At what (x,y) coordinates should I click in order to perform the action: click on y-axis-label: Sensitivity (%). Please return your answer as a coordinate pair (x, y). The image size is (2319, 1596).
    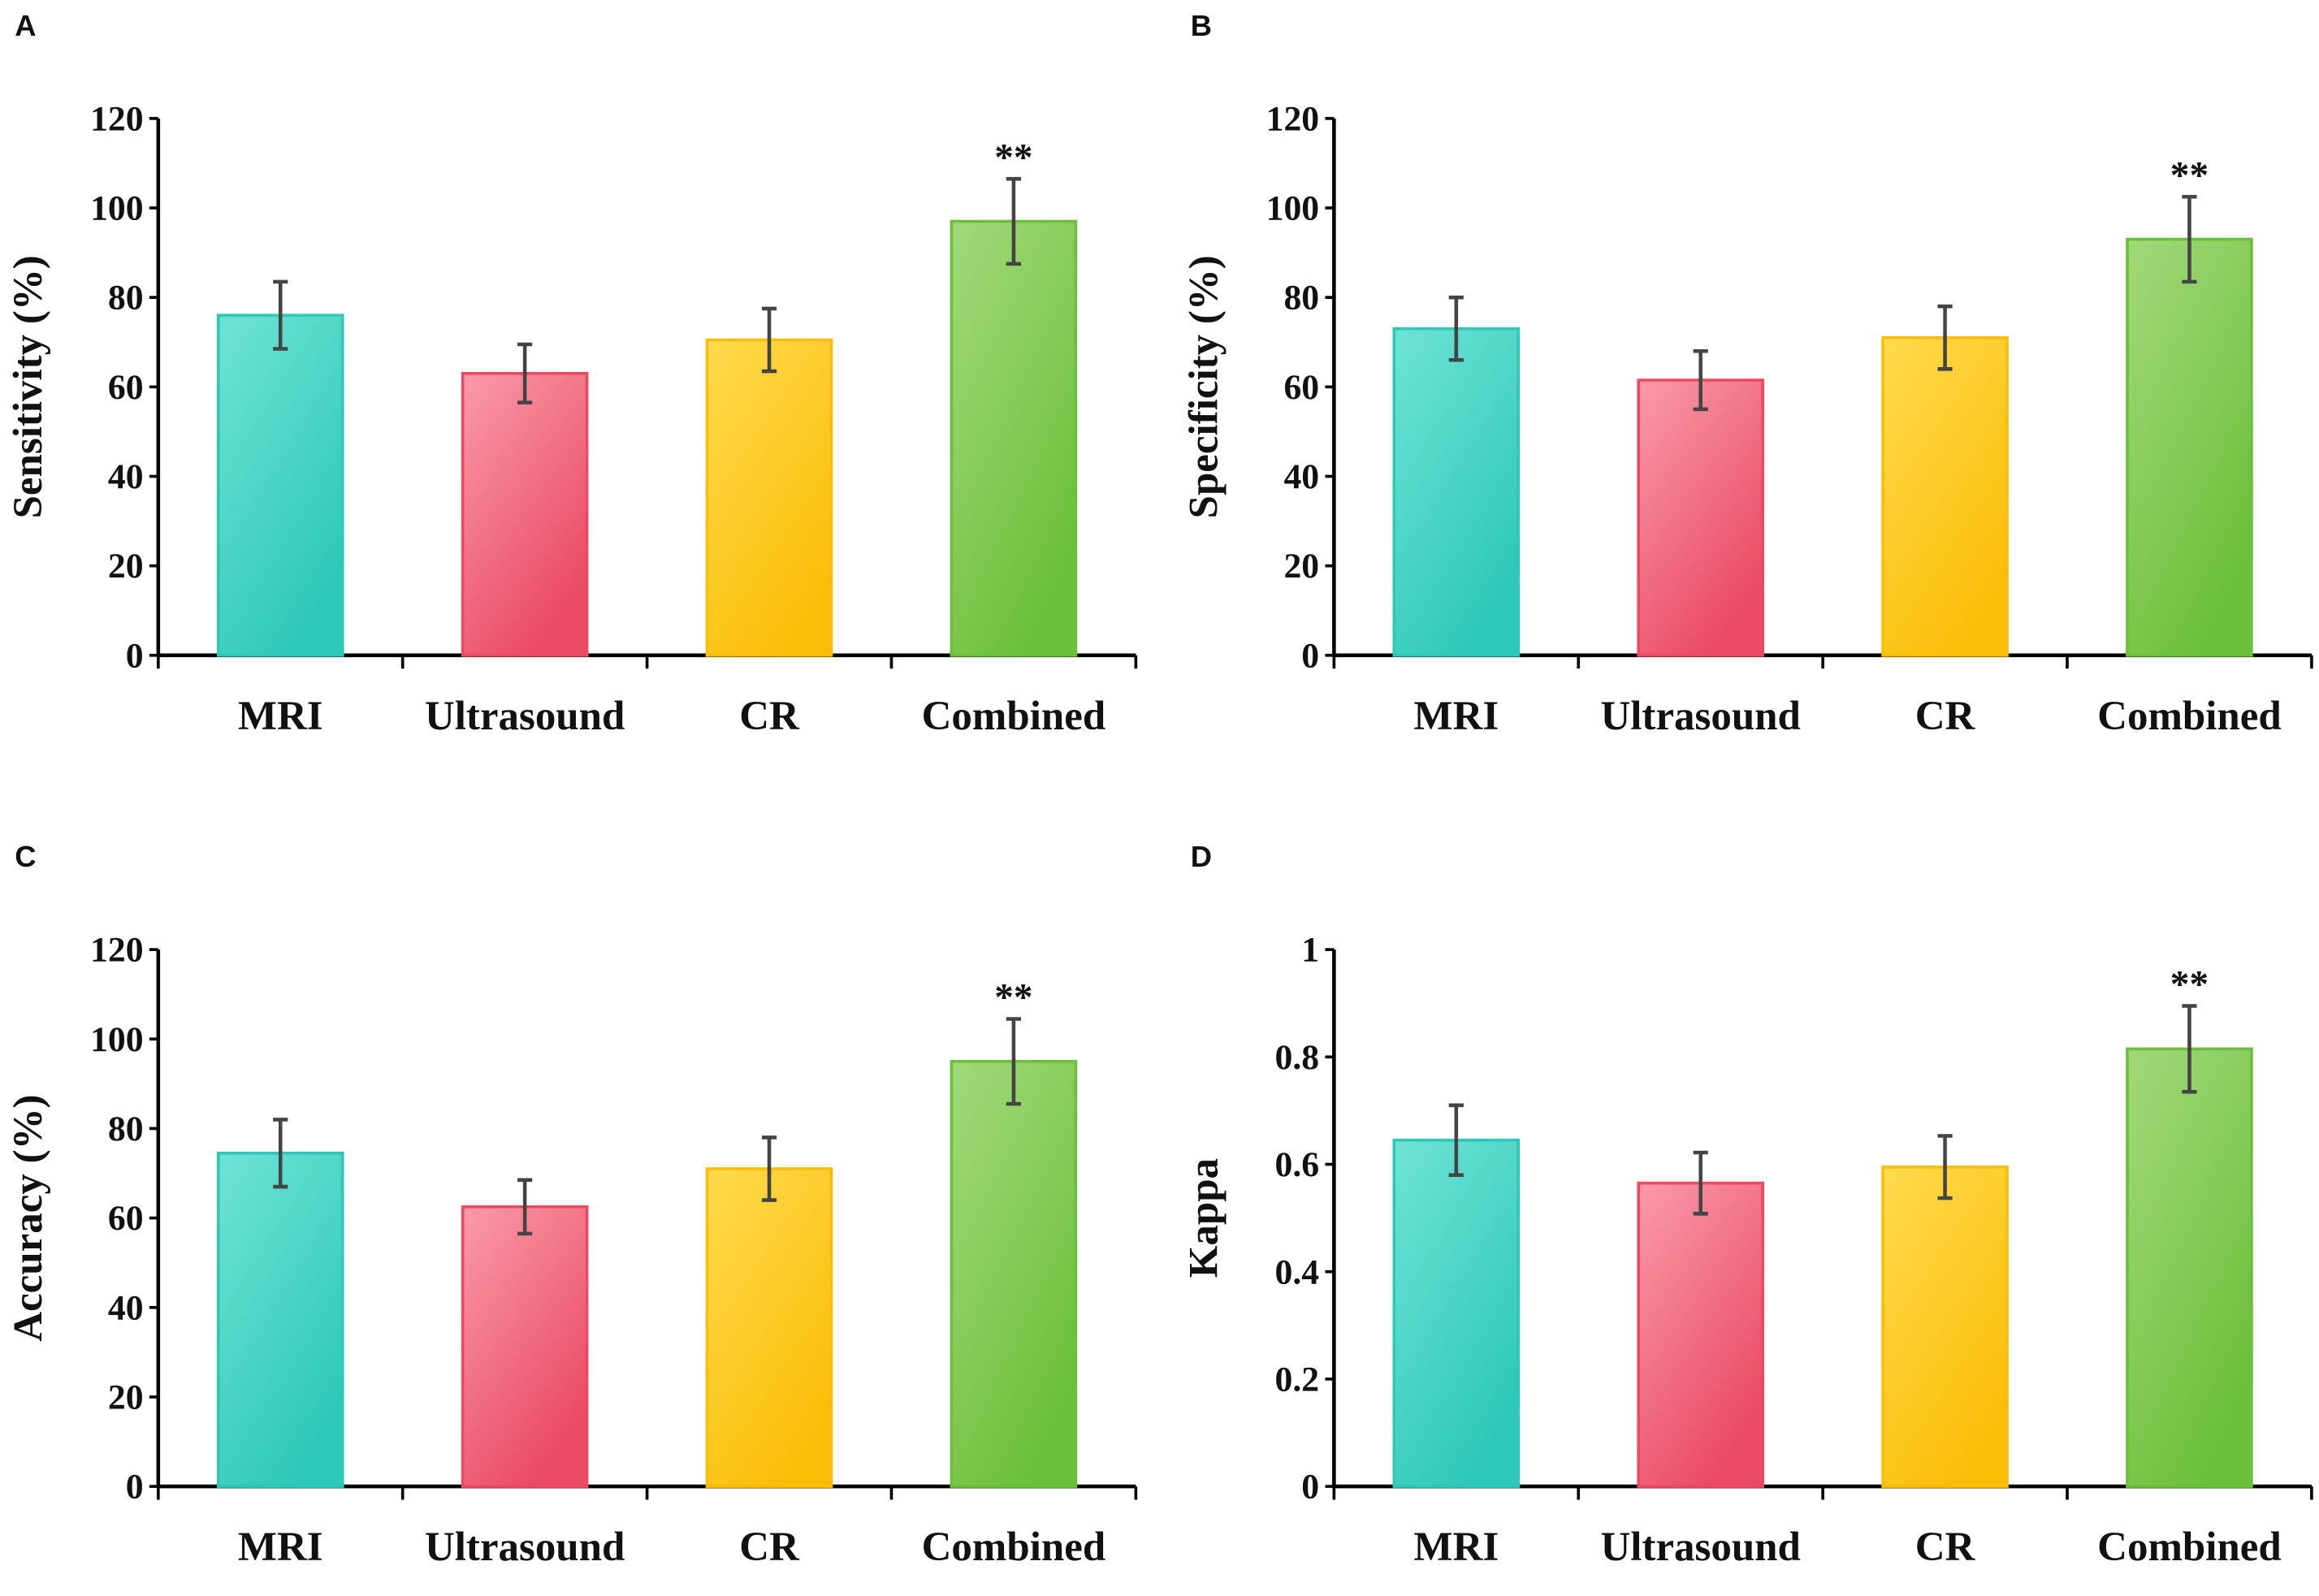
    Looking at the image, I should click on (28, 386).